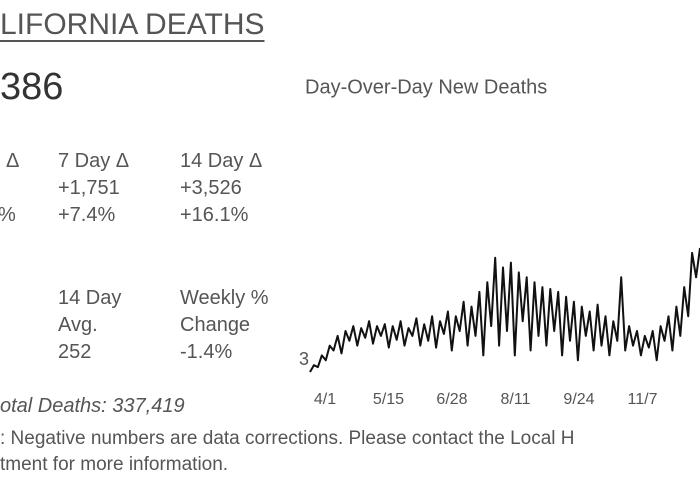 The width and height of the screenshot is (700, 500). What do you see at coordinates (94, 161) in the screenshot?
I see `stat-header: 7 Day Δ` at bounding box center [94, 161].